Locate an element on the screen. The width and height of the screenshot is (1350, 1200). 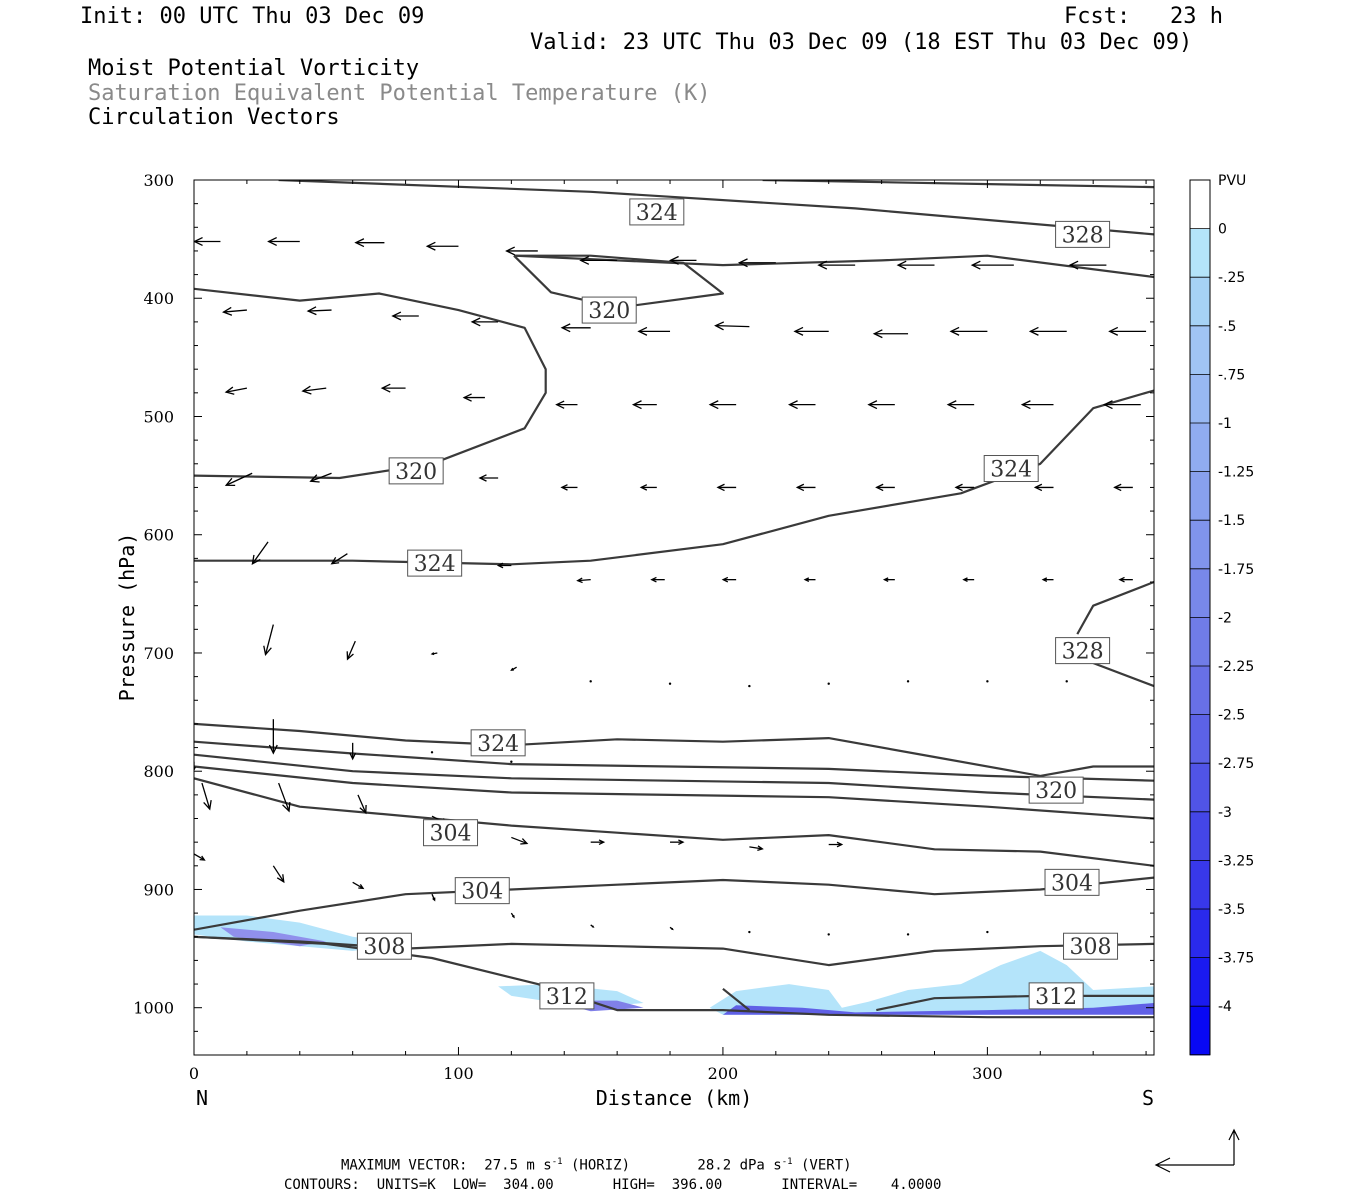
colorbar-level-label: -3.75 is located at coordinates (1236, 959).